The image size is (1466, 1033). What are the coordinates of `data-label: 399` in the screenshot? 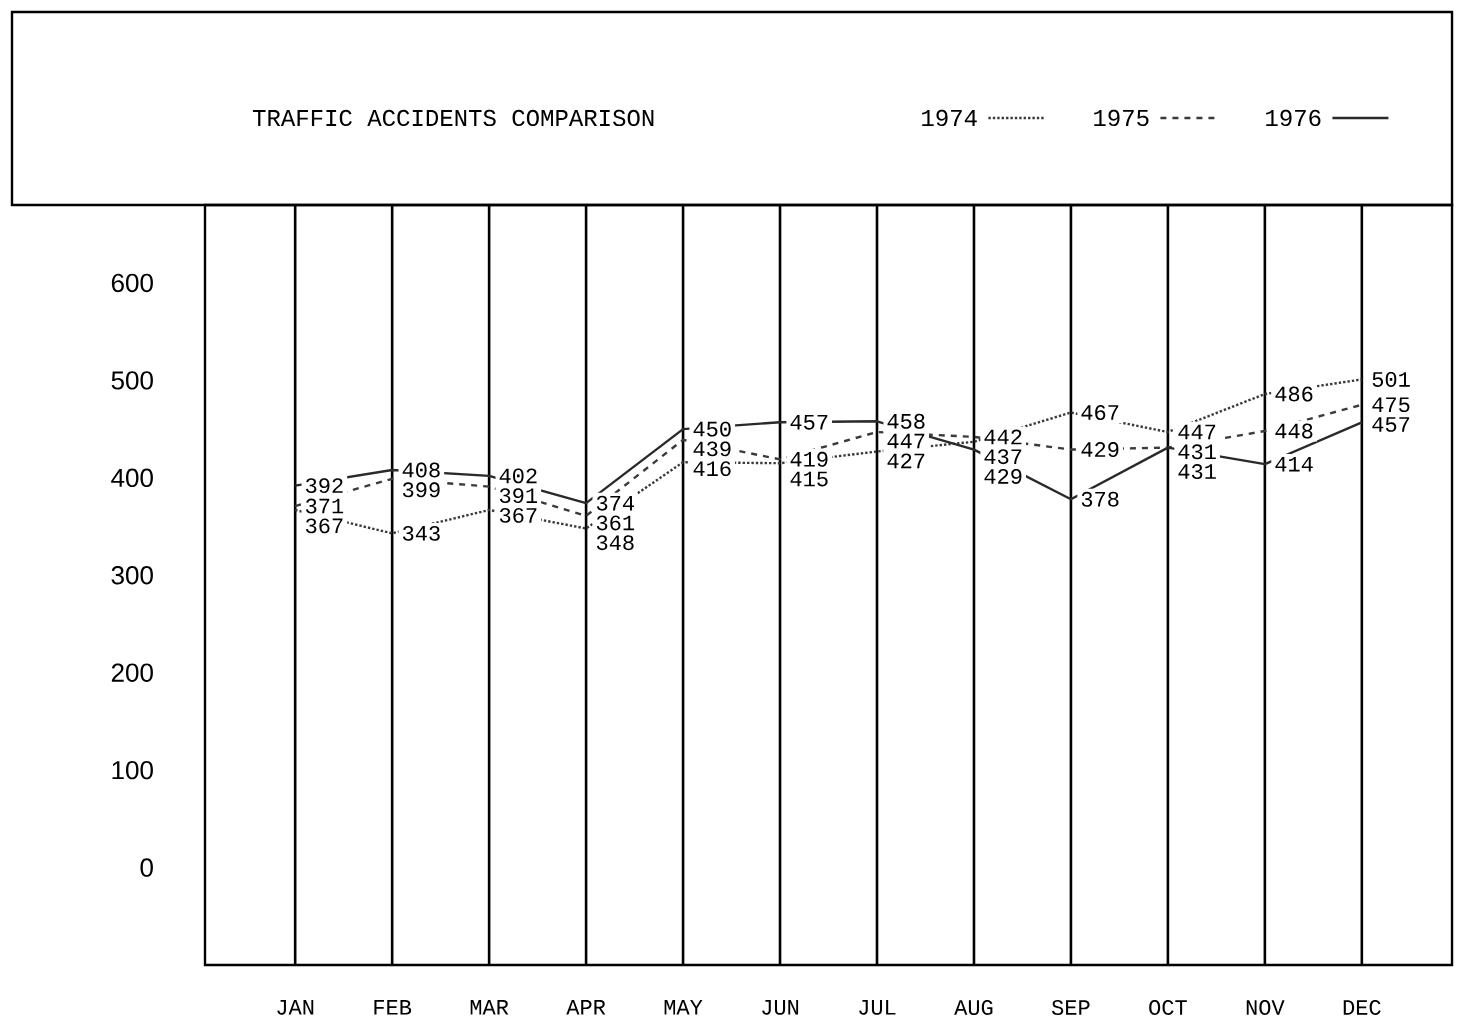 It's located at (421, 490).